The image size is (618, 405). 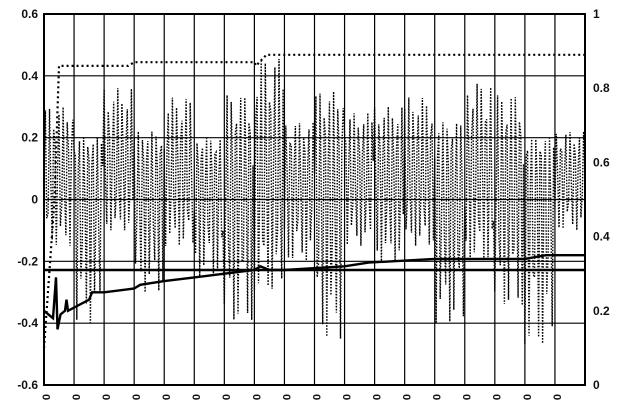 I want to click on y2-tick-label: 0, so click(x=596, y=385).